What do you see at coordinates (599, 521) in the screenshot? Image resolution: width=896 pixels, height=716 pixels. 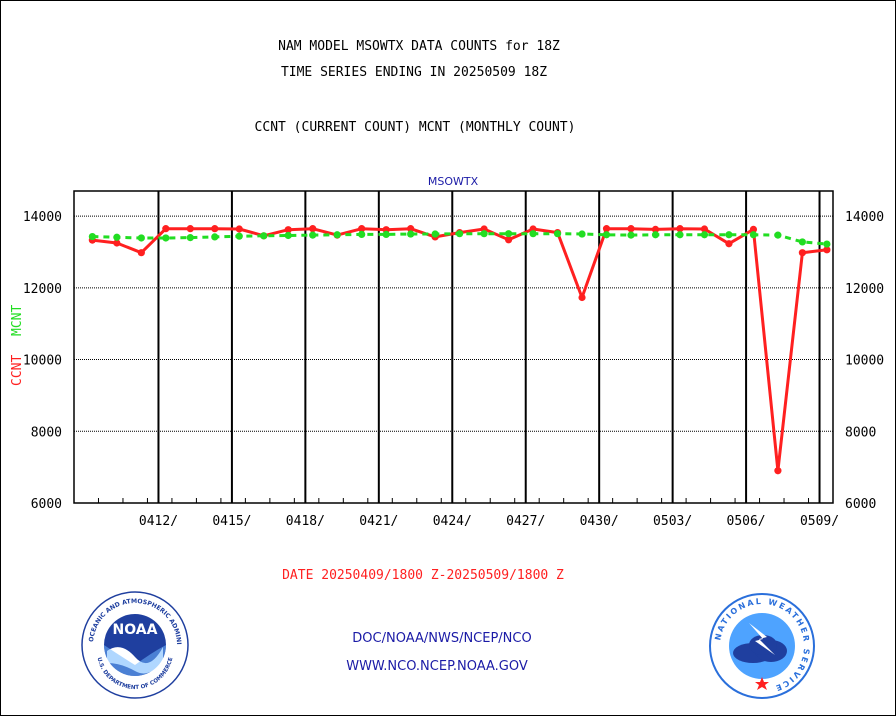 I see `x-tick-label: 0430/` at bounding box center [599, 521].